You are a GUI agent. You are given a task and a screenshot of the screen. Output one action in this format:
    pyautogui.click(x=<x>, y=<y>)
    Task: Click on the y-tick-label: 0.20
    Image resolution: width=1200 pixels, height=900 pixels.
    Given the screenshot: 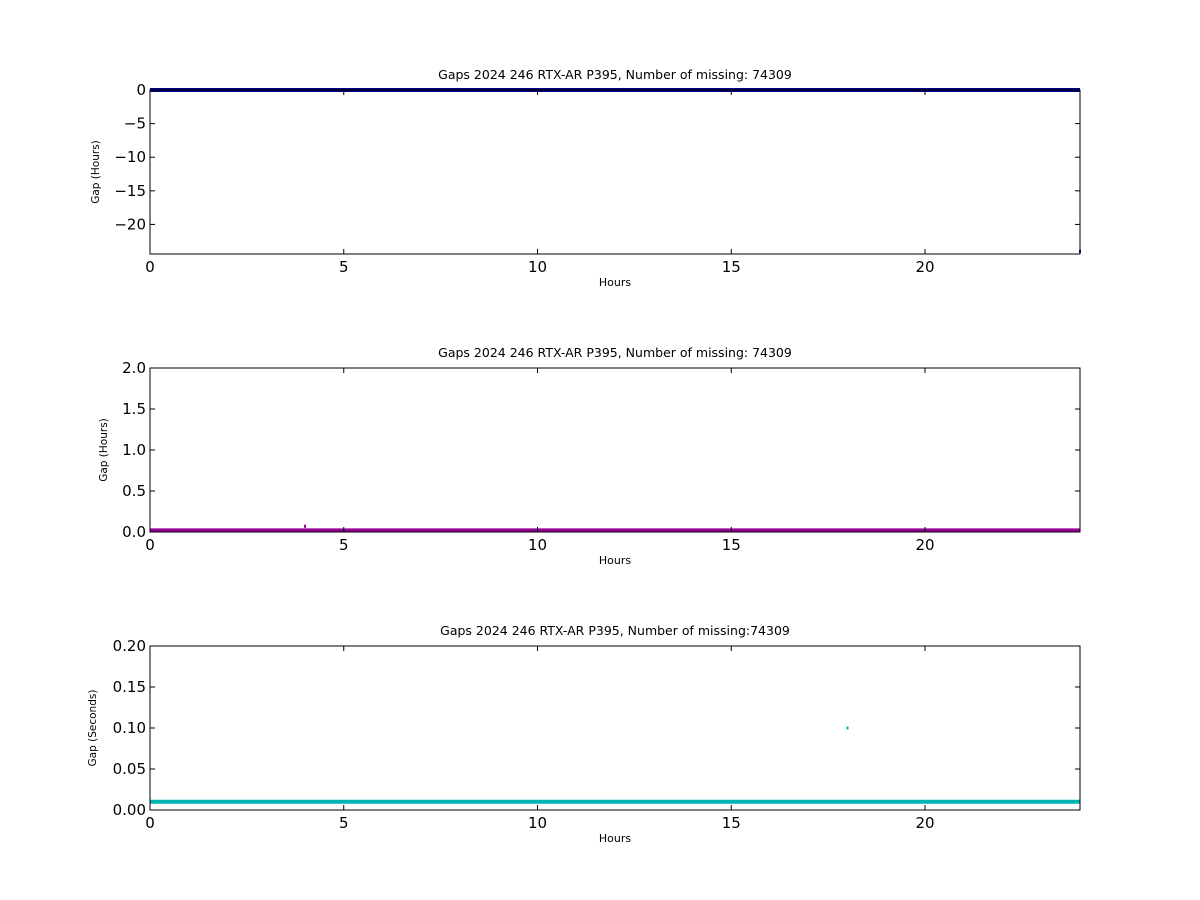 What is the action you would take?
    pyautogui.click(x=129, y=646)
    